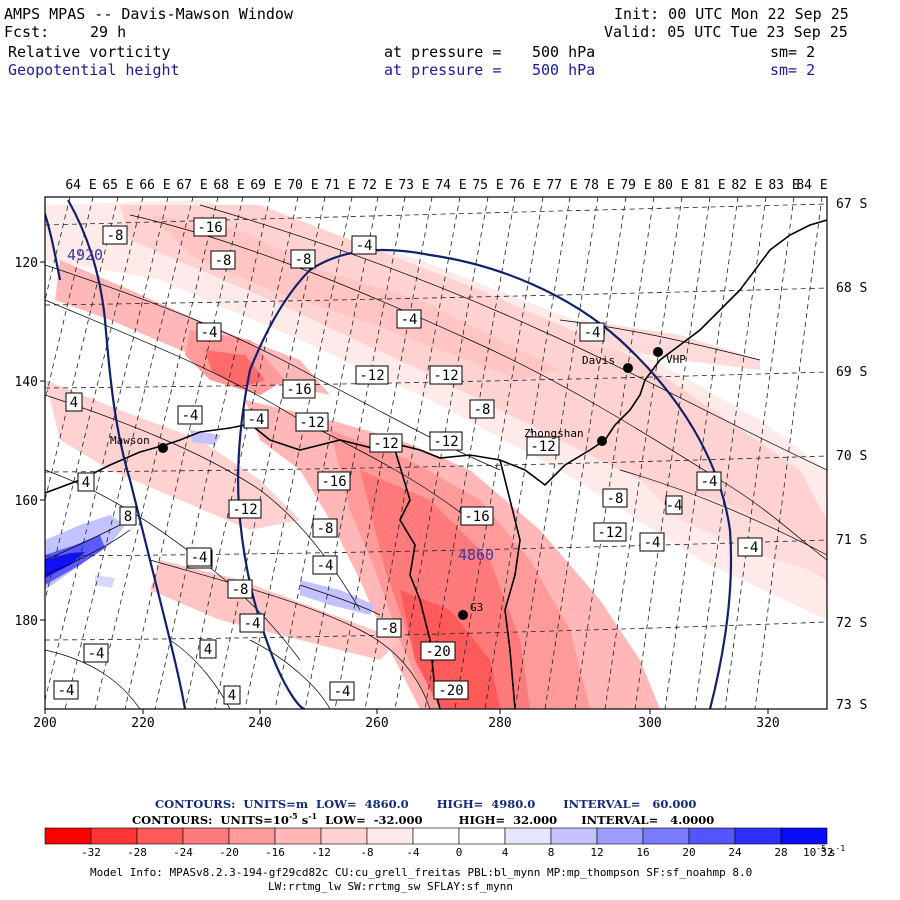 This screenshot has width=900, height=900. I want to click on x-tick-label: 200, so click(44, 723).